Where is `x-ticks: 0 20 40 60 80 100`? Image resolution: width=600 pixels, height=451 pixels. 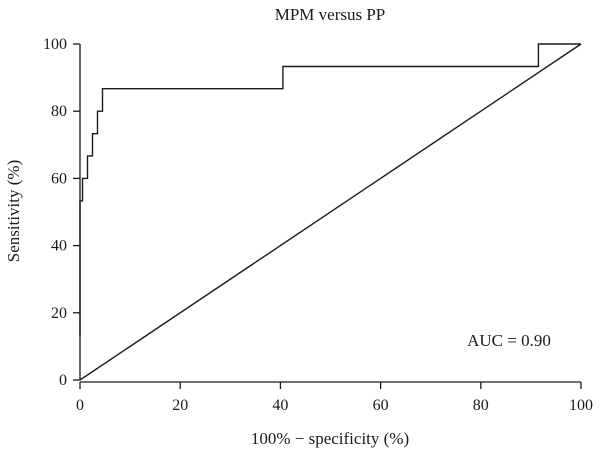
x-ticks: 0 20 40 60 80 100 is located at coordinates (334, 398).